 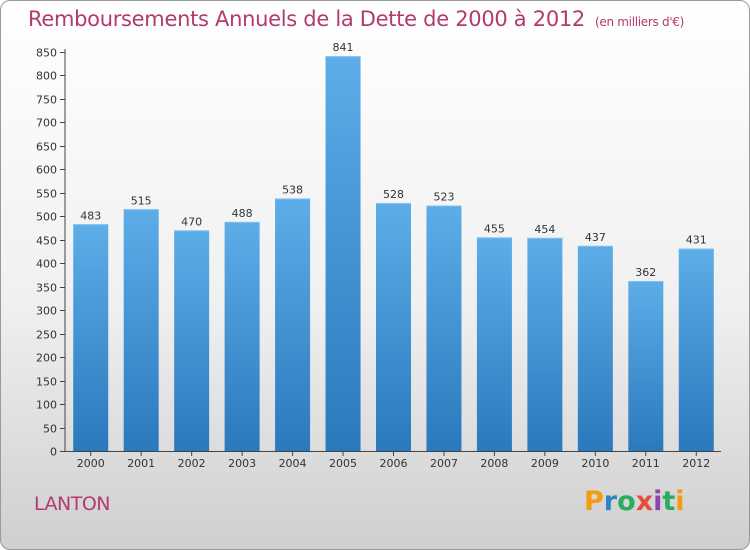 I want to click on proxiti-logo: Proxiti, so click(x=634, y=501).